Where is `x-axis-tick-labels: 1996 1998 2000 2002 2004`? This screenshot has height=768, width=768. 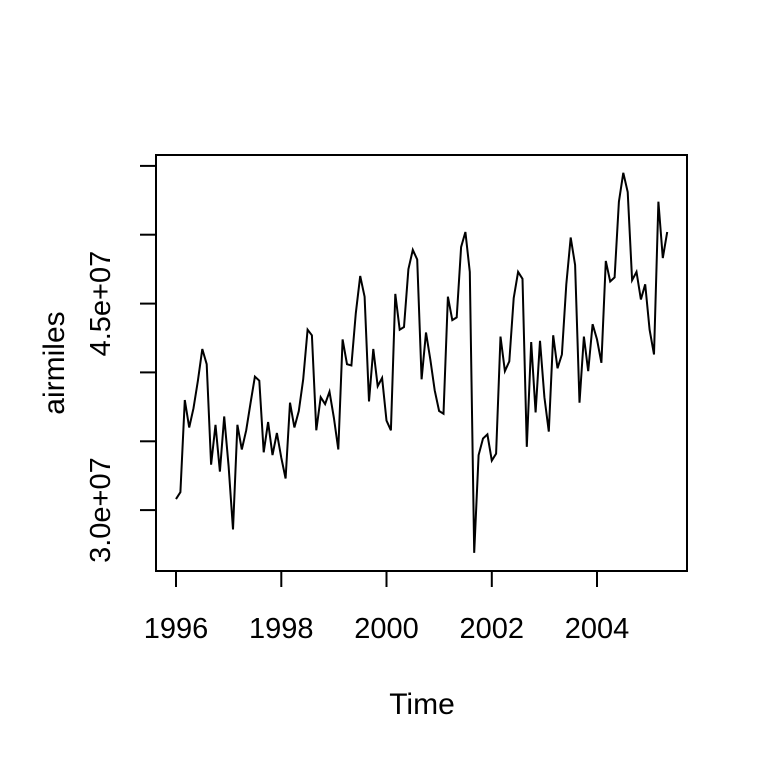 x-axis-tick-labels: 1996 1998 2000 2002 2004 is located at coordinates (387, 629).